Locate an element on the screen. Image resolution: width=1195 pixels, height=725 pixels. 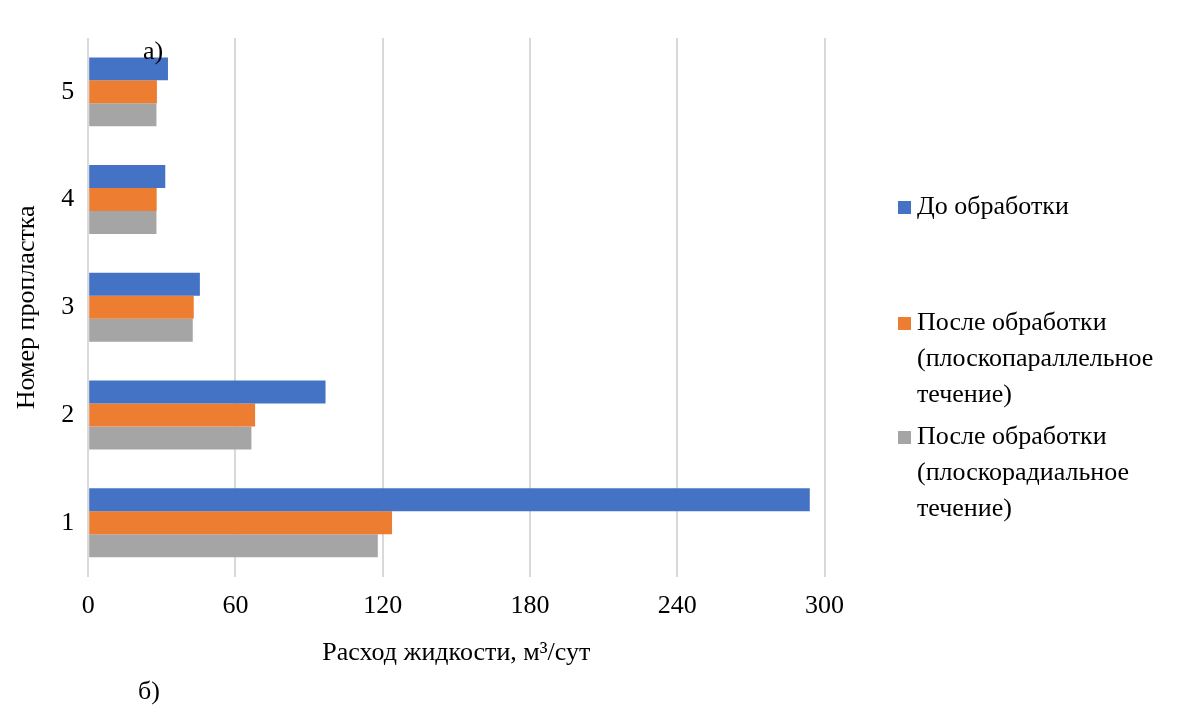
x-tick-label: 180 is located at coordinates (530, 605).